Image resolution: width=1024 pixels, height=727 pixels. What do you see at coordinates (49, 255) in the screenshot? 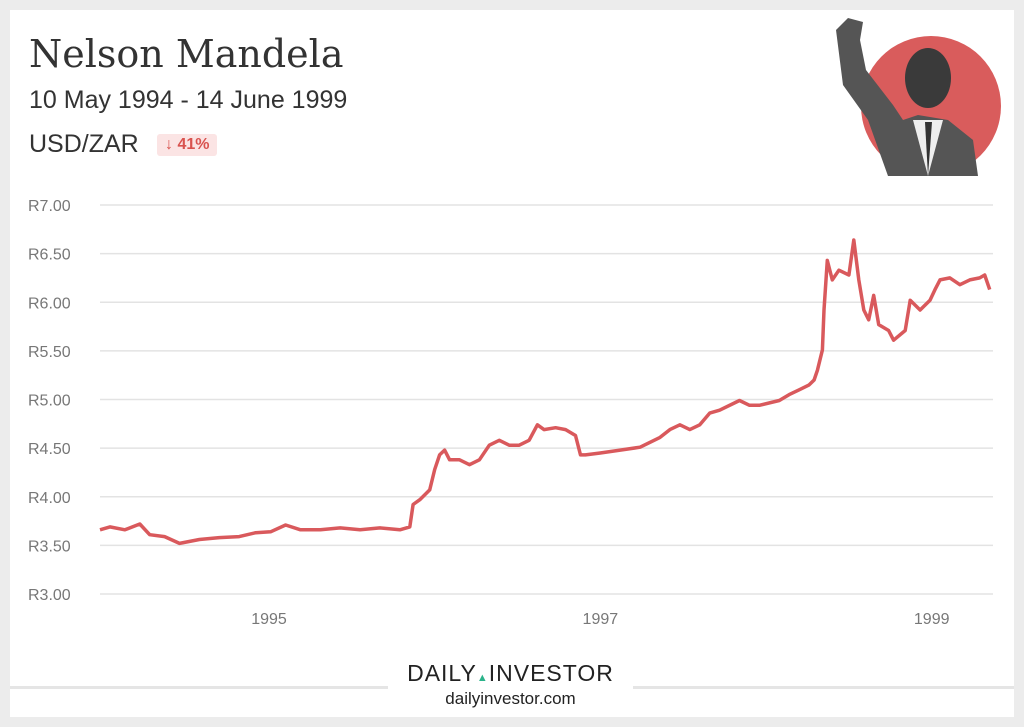
I see `y-tick-label: R6.50` at bounding box center [49, 255].